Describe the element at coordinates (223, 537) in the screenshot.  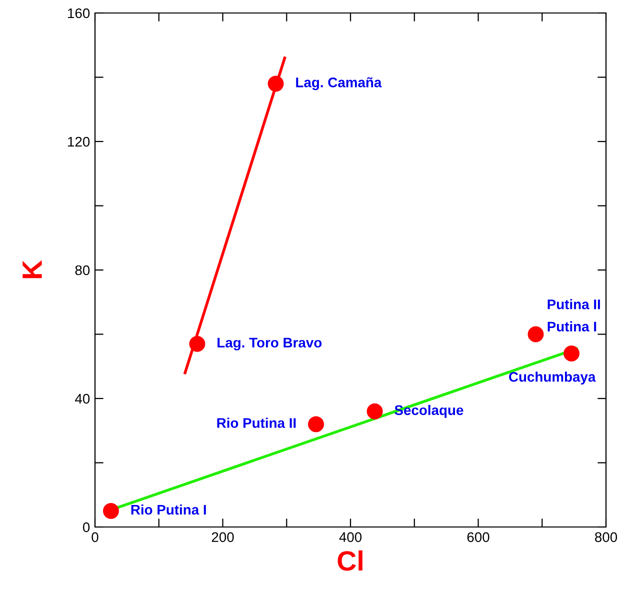
I see `x-tick-label: 200` at that location.